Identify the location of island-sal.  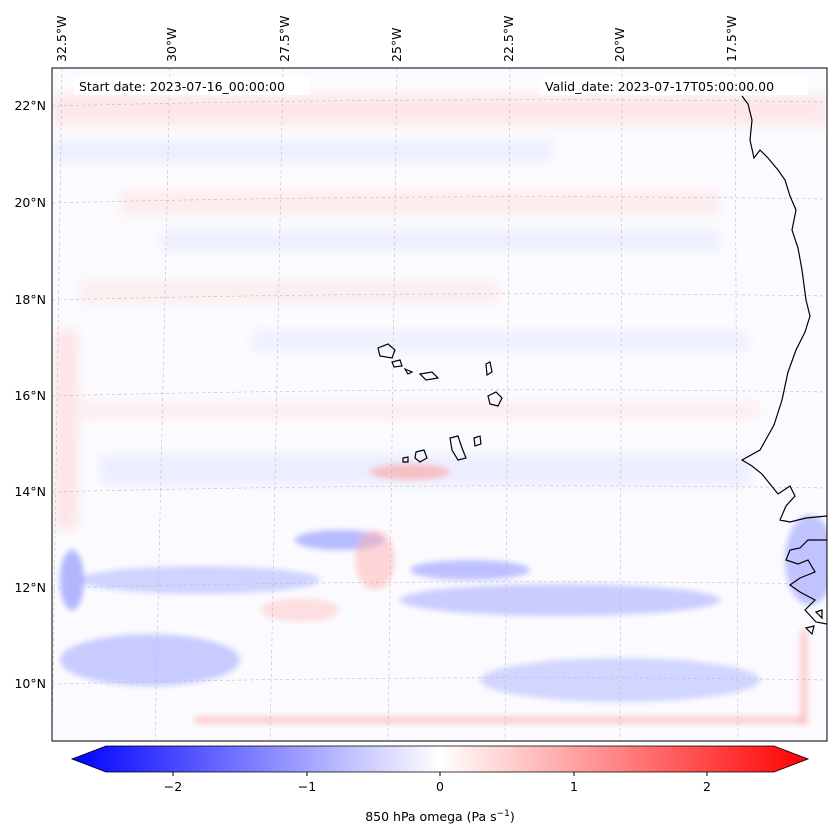
(489, 369).